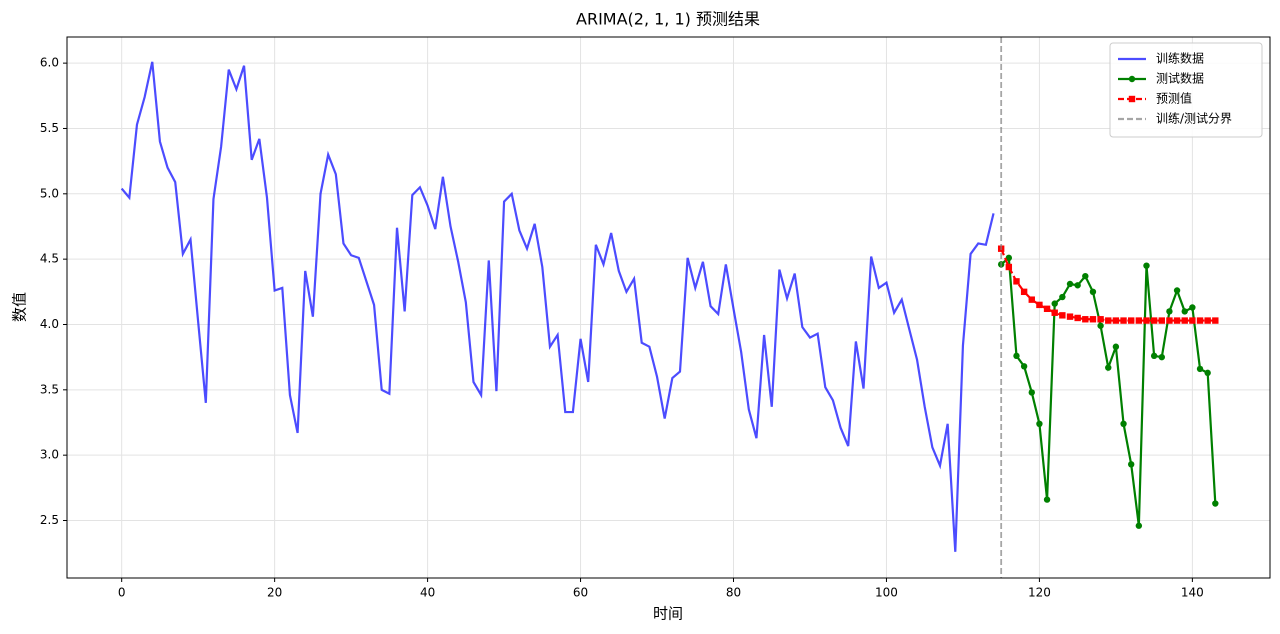 Image resolution: width=1280 pixels, height=634 pixels. Describe the element at coordinates (49, 389) in the screenshot. I see `y-tick-label: 3.5` at that location.